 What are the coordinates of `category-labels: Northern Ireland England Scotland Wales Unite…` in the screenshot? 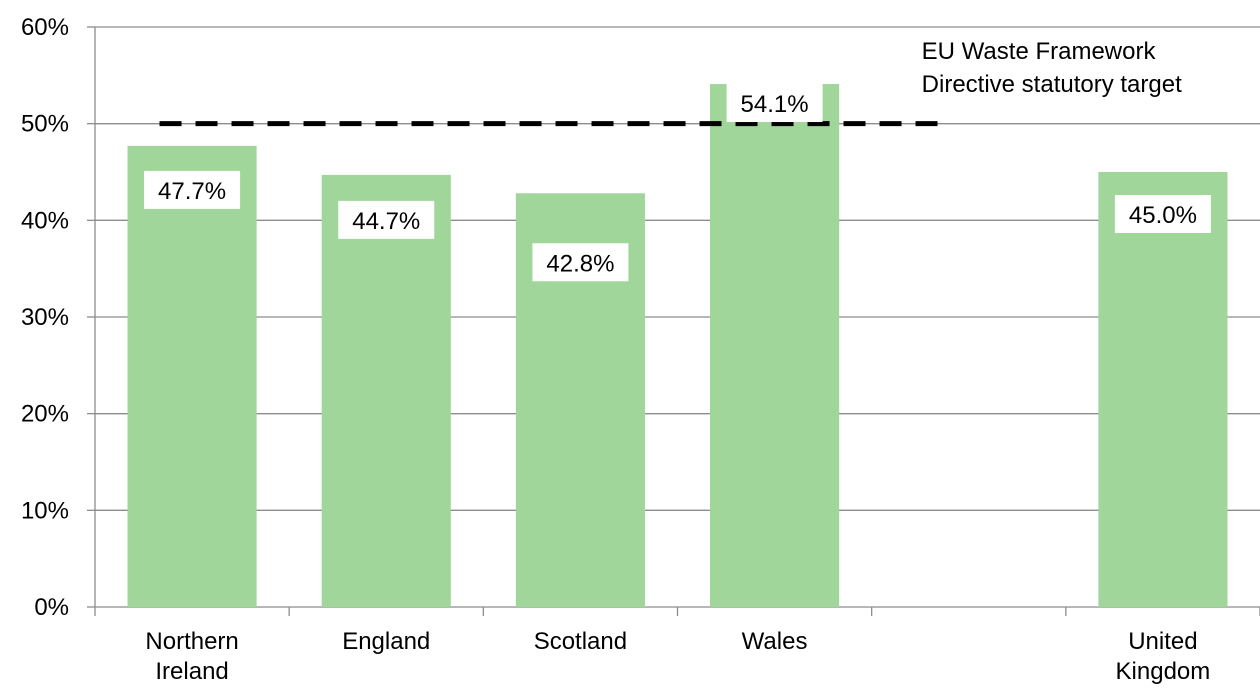 It's located at (677, 656).